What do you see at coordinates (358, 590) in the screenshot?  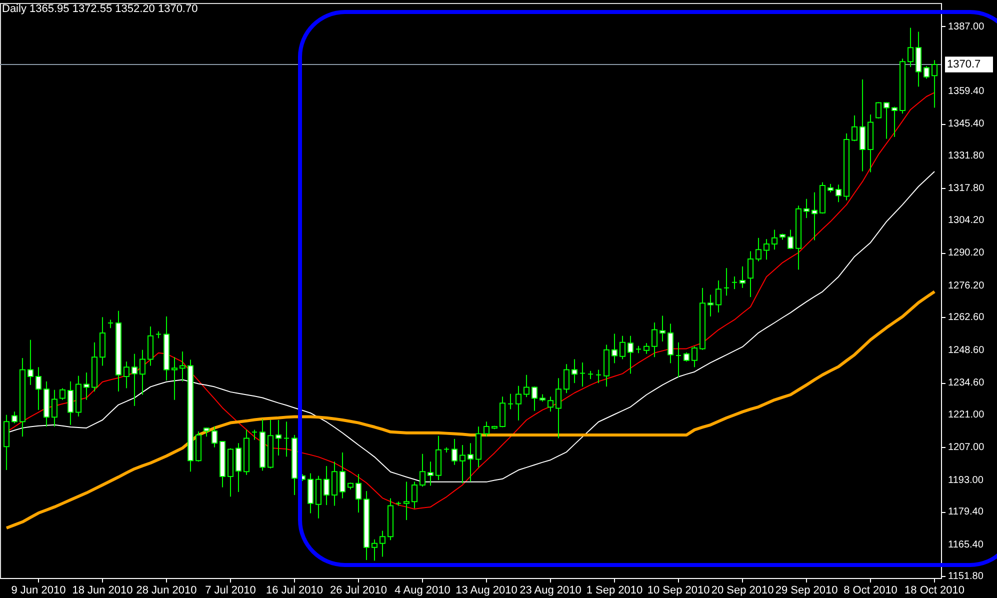 I see `x-tick-label: 26 Jul 2010` at bounding box center [358, 590].